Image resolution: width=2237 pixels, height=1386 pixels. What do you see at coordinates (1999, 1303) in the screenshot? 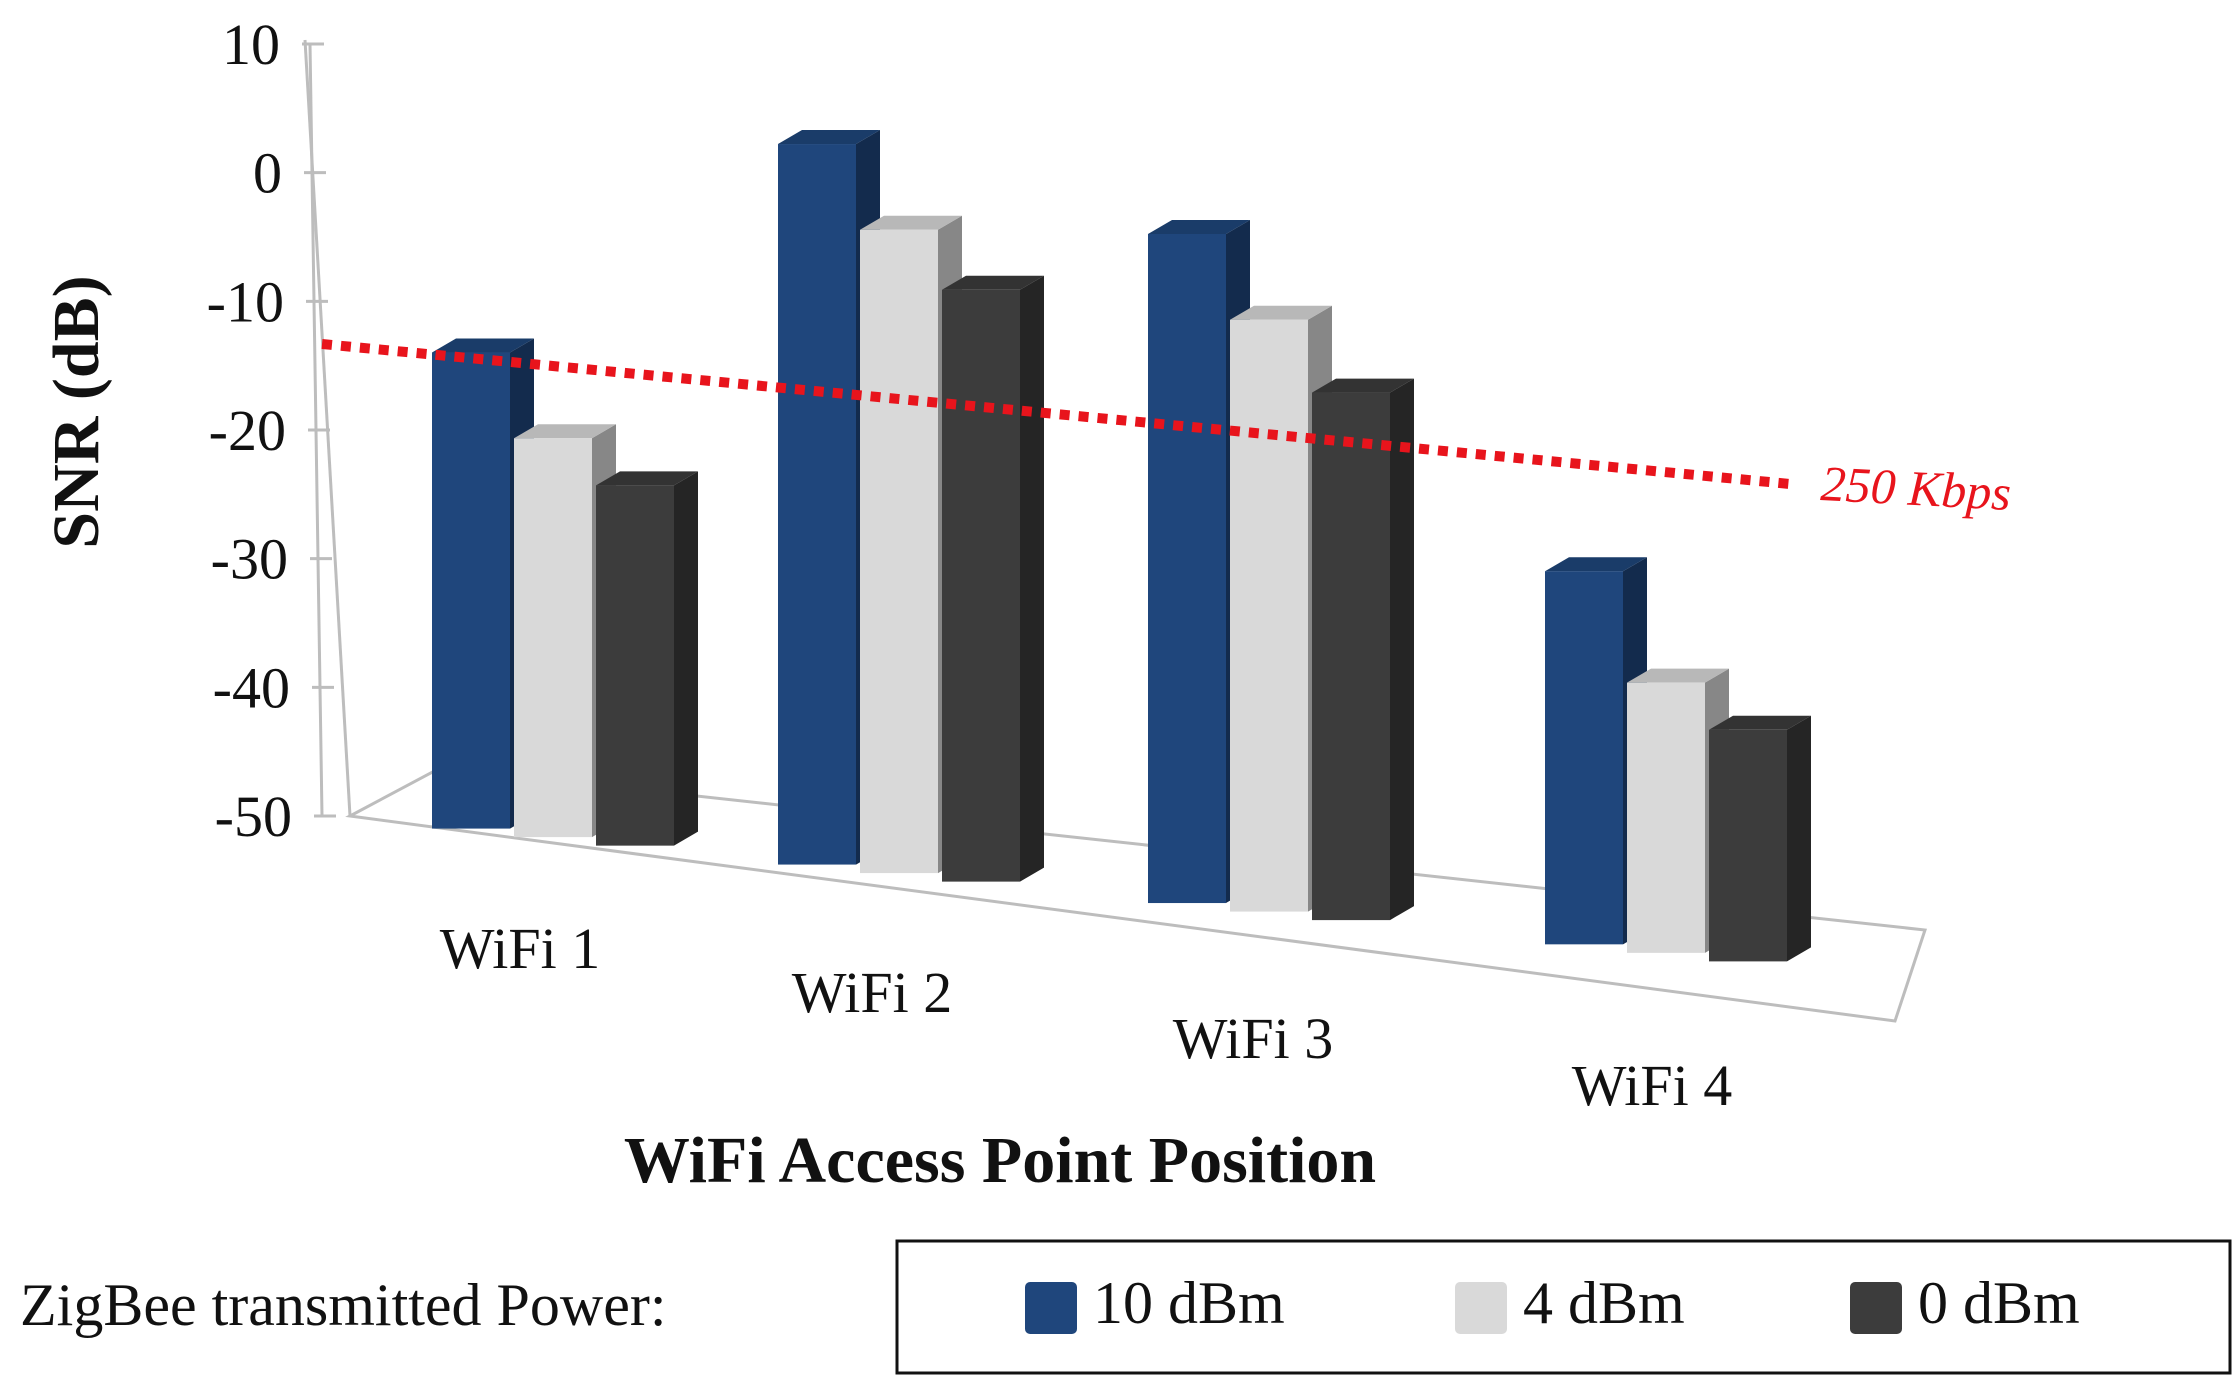
I see `legend-label: 0 dBm` at bounding box center [1999, 1303].